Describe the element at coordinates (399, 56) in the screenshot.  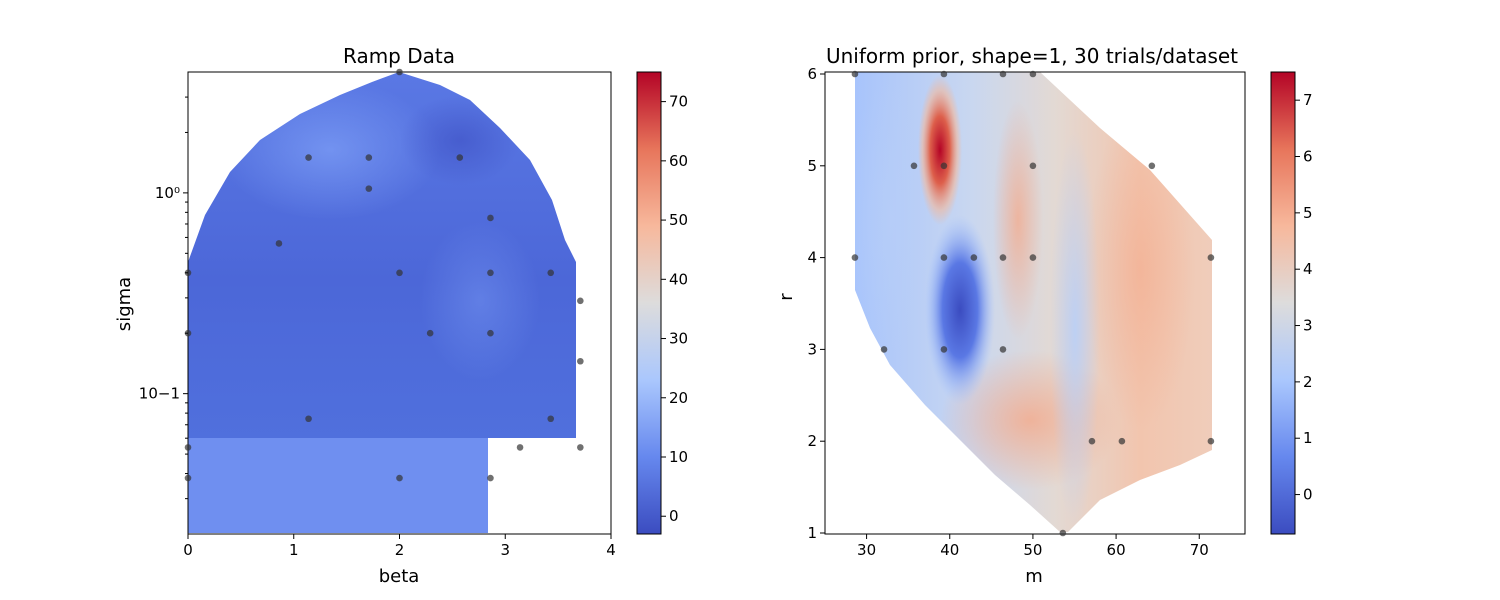
I see `left-chart-title: Ramp Data` at that location.